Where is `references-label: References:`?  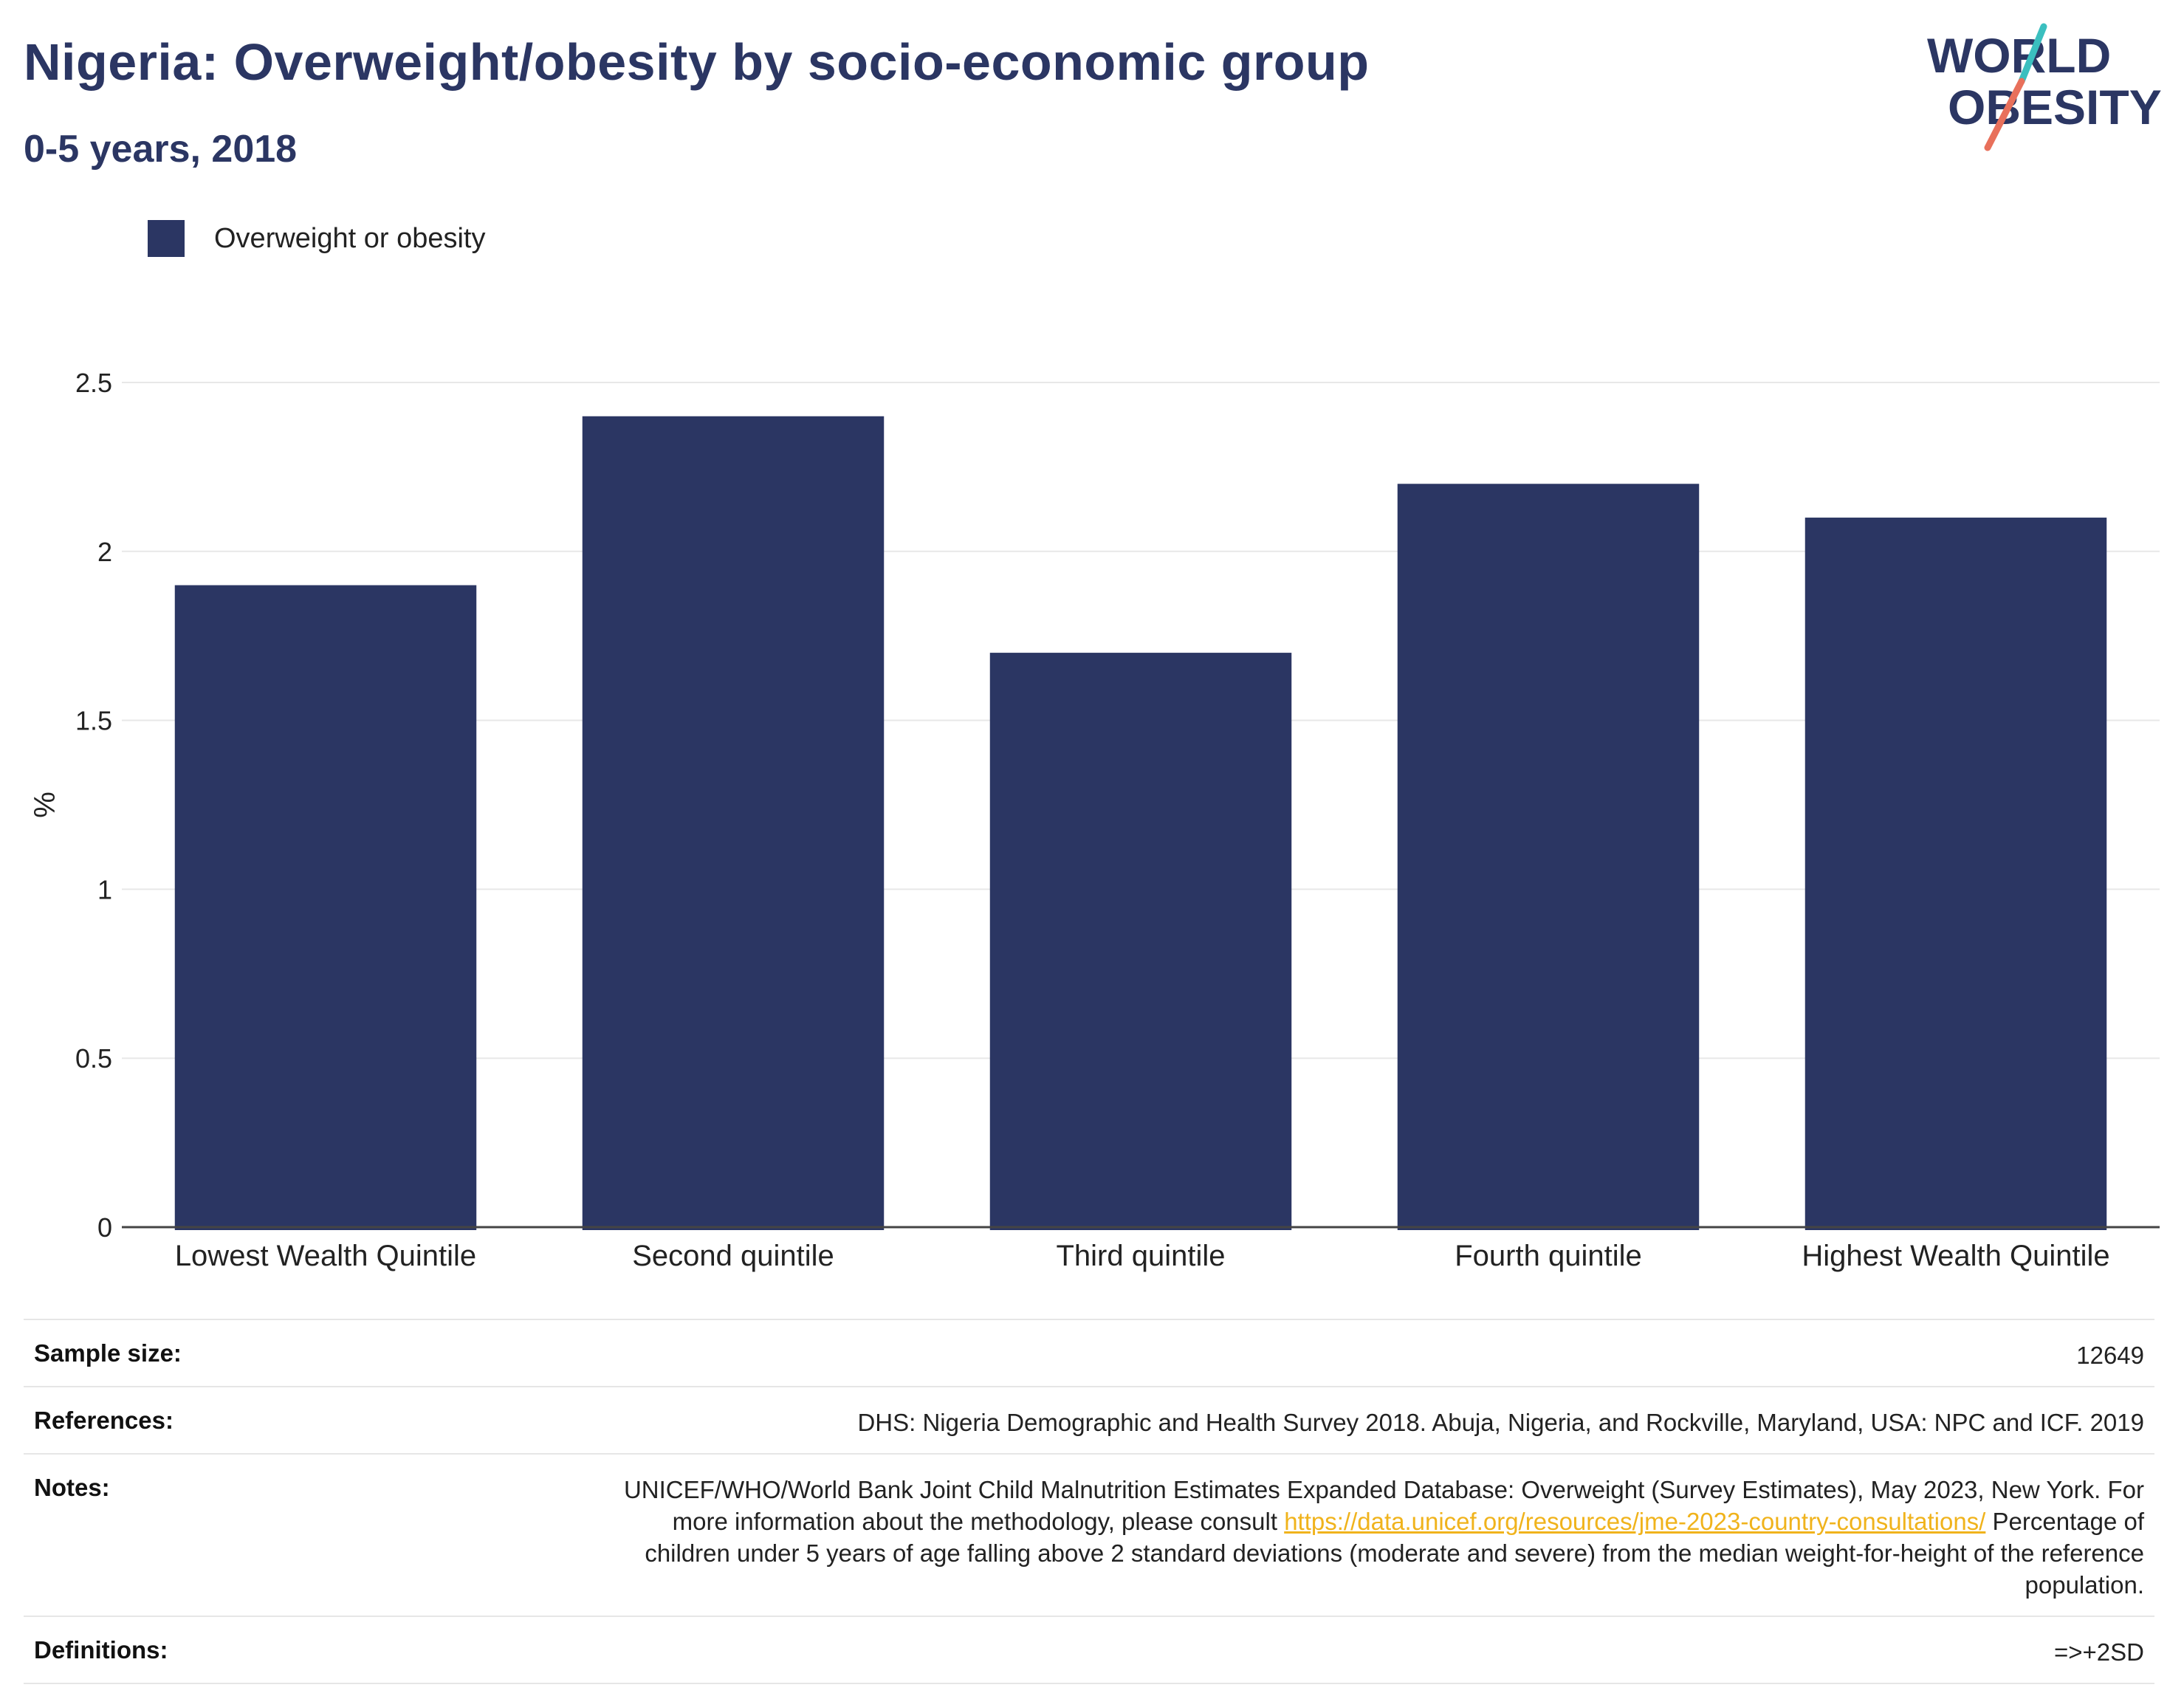 references-label: References: is located at coordinates (104, 1420).